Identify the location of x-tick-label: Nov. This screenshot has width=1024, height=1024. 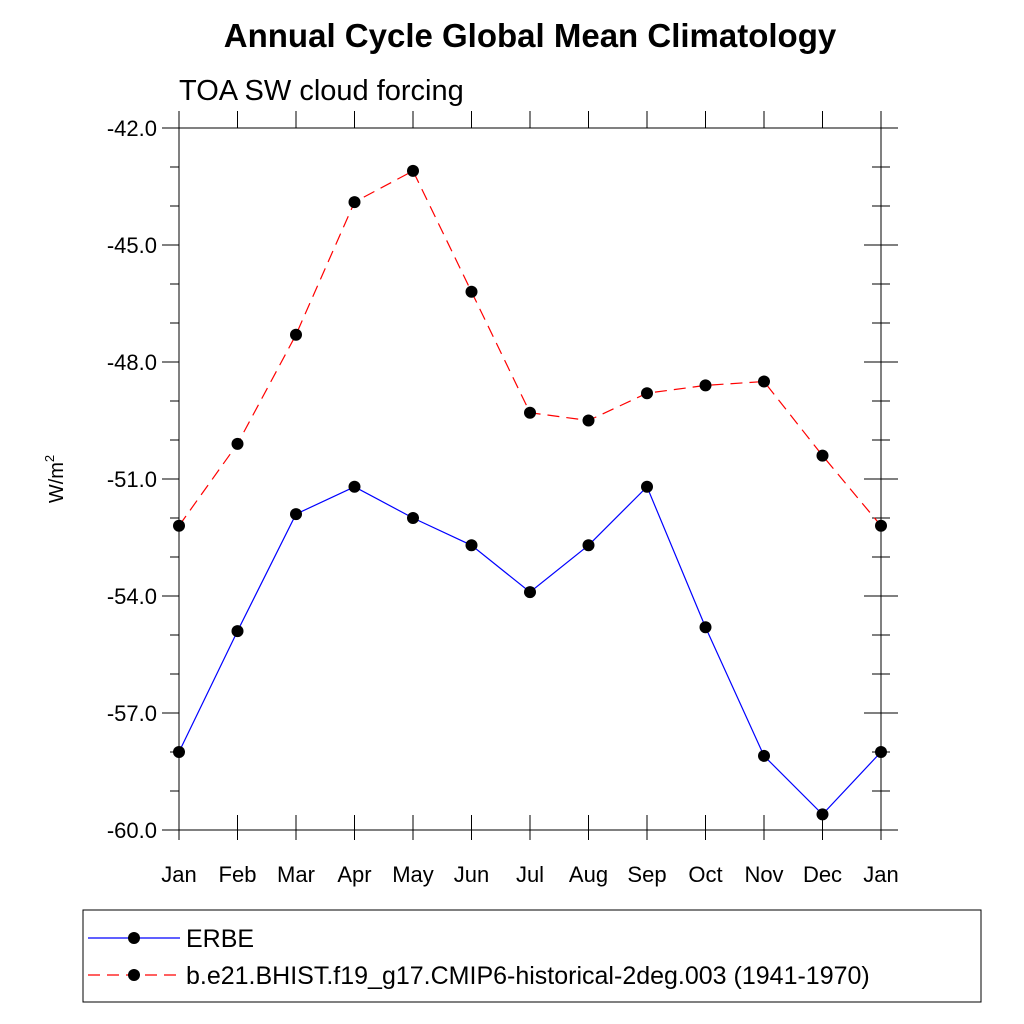
(763, 874).